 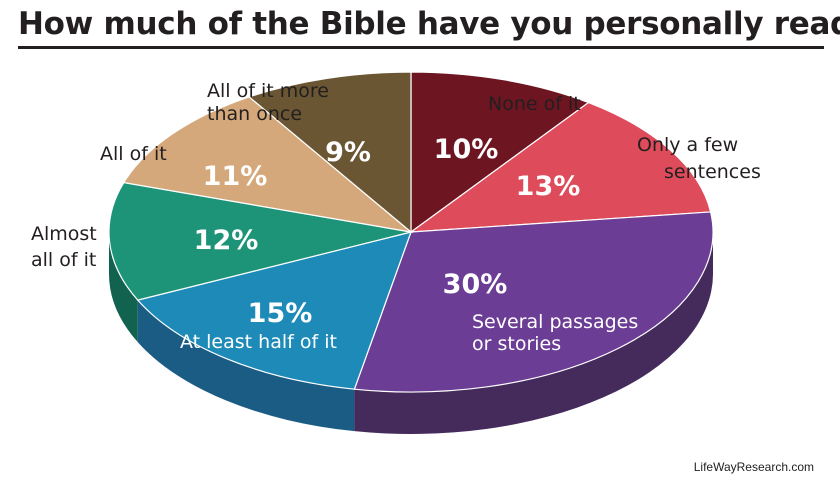 What do you see at coordinates (687, 145) in the screenshot?
I see `label-only-a-few-1: Only a few` at bounding box center [687, 145].